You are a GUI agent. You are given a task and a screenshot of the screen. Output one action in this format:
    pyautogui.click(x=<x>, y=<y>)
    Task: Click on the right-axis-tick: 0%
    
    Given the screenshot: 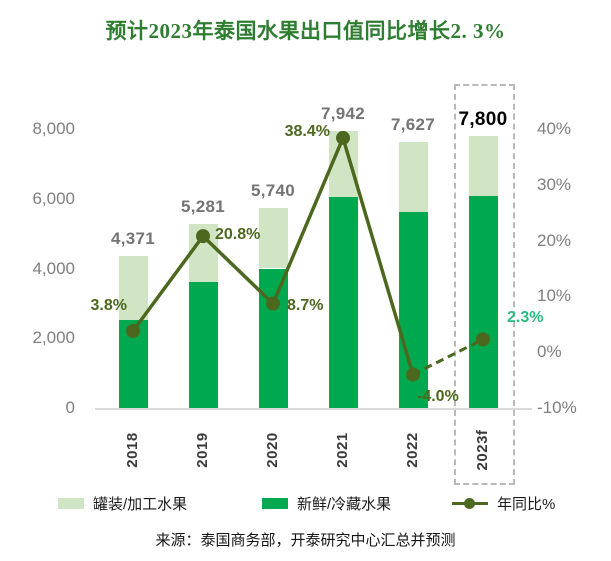 What is the action you would take?
    pyautogui.click(x=549, y=352)
    